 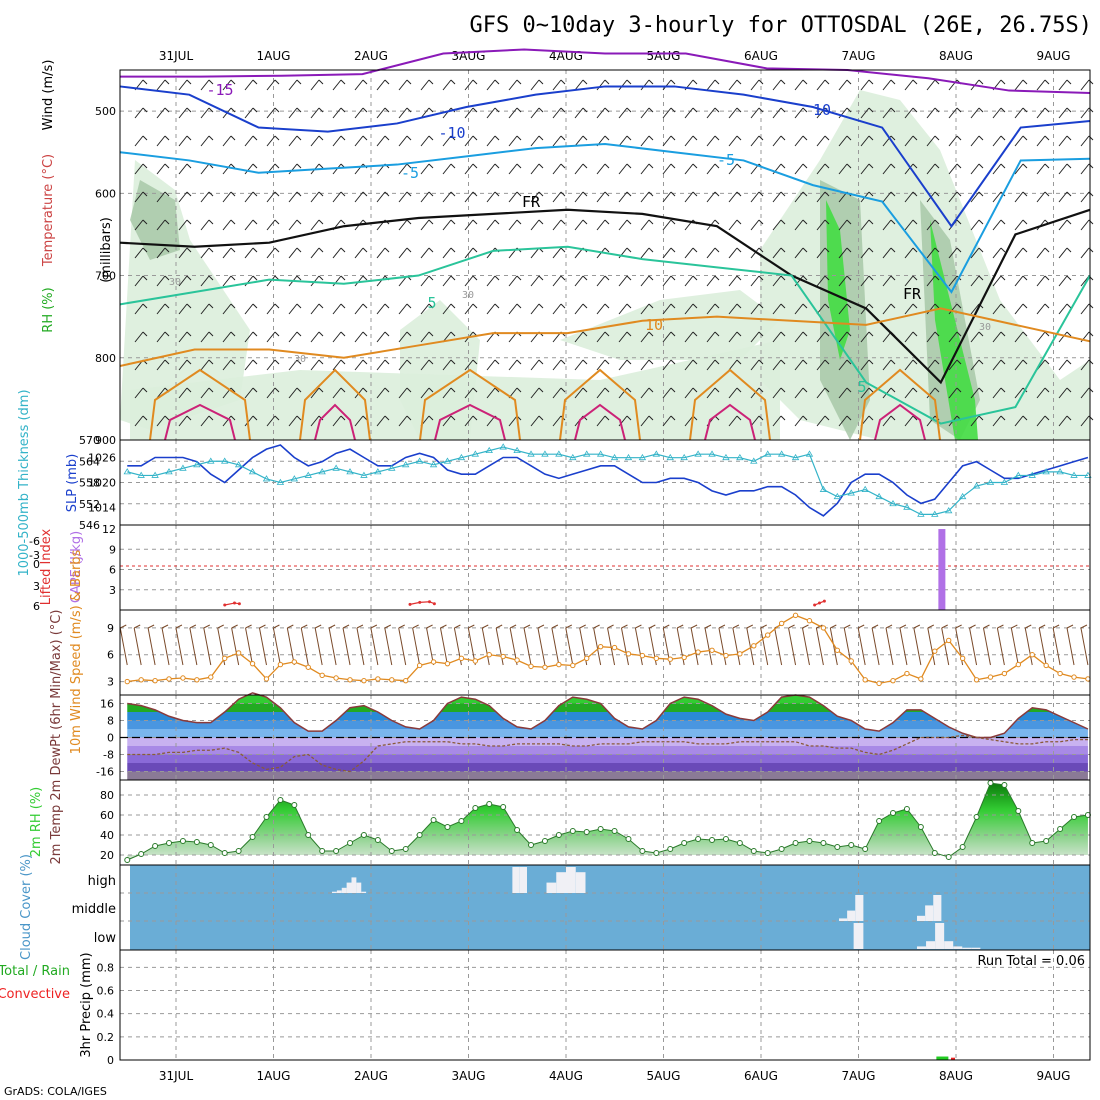 I want to click on bottom-date-label: 2AUG, so click(x=371, y=1076).